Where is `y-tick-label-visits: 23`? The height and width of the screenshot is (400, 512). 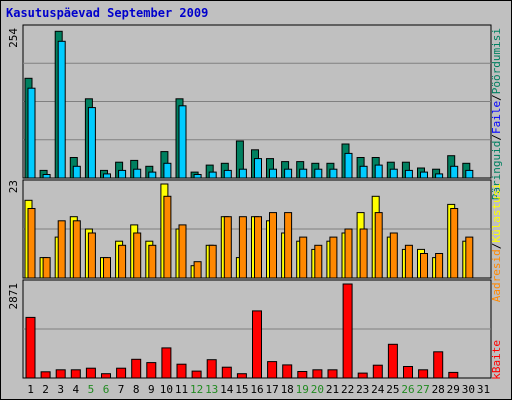
y-tick-label-visits: 23 is located at coordinates (13, 186).